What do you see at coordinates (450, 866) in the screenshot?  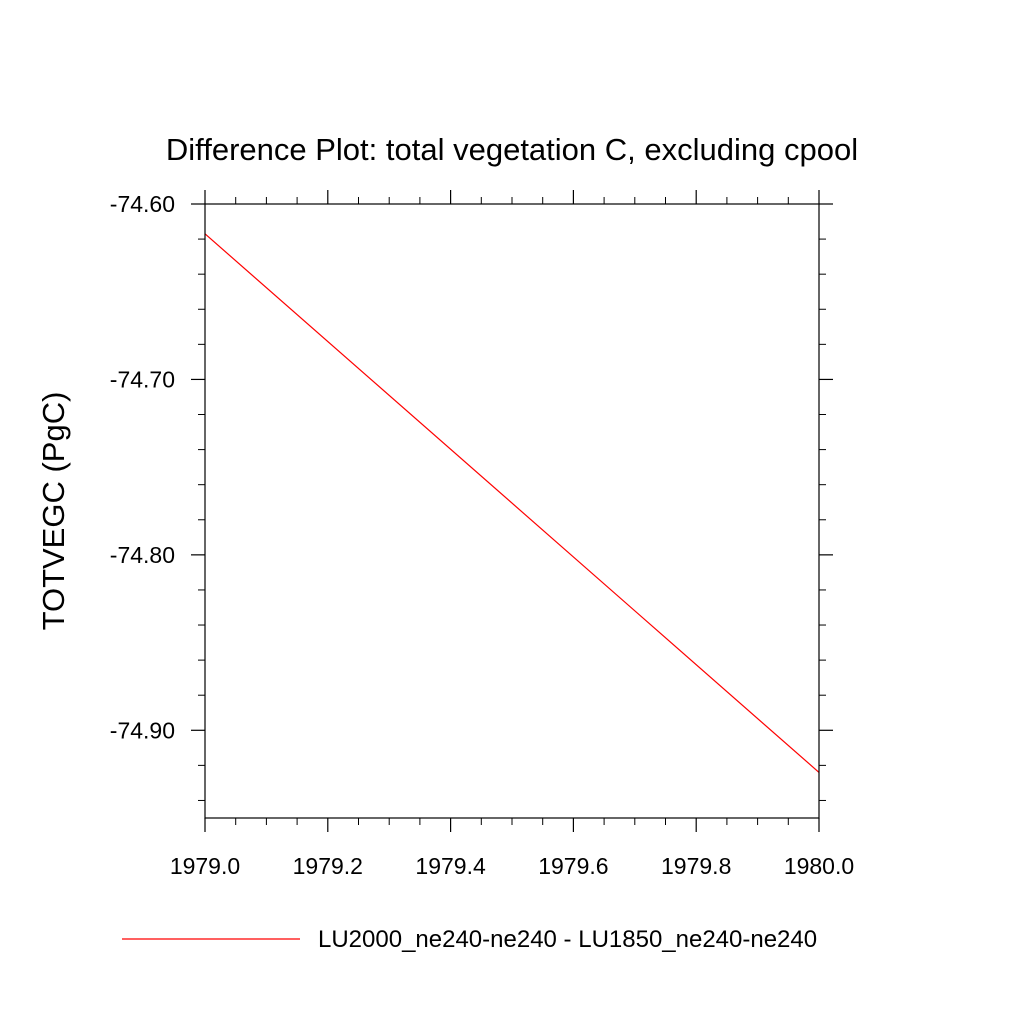 I see `x-tick-label: 1979.4` at bounding box center [450, 866].